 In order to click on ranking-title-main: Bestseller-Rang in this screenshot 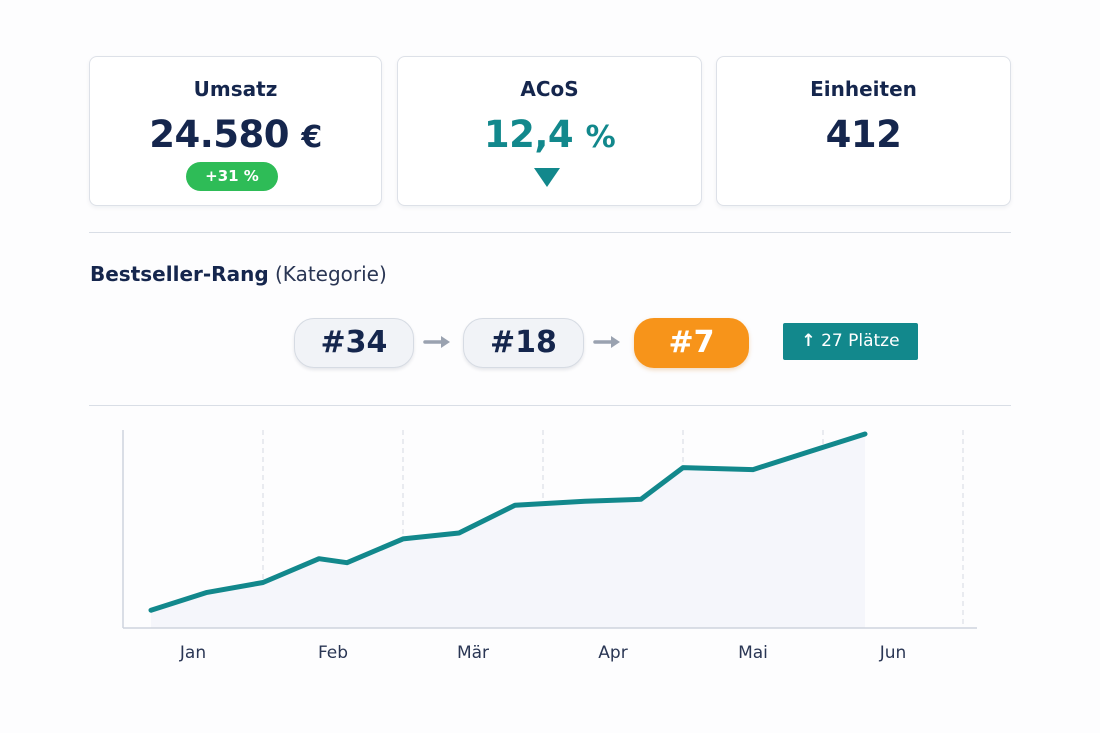, I will do `click(179, 274)`.